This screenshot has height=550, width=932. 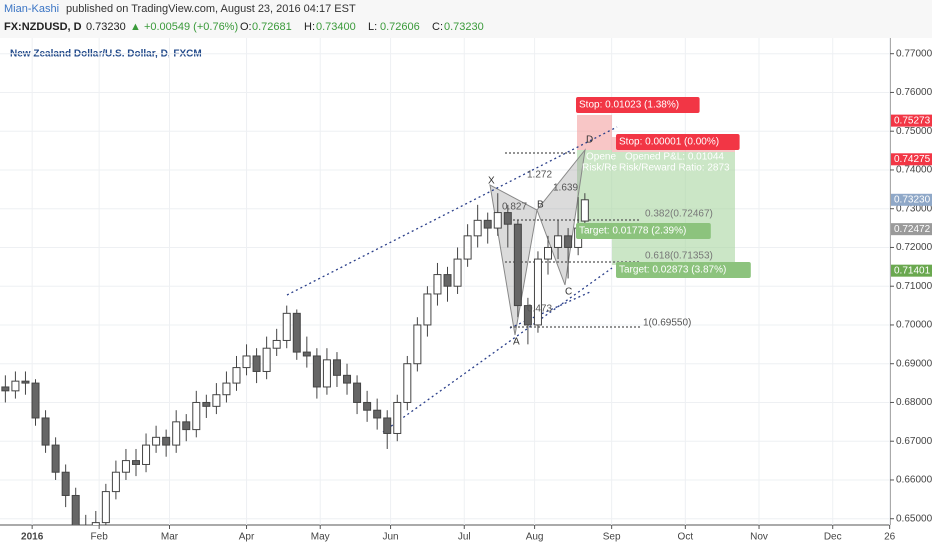 What do you see at coordinates (914, 480) in the screenshot?
I see `y-tick-label: 0.66000` at bounding box center [914, 480].